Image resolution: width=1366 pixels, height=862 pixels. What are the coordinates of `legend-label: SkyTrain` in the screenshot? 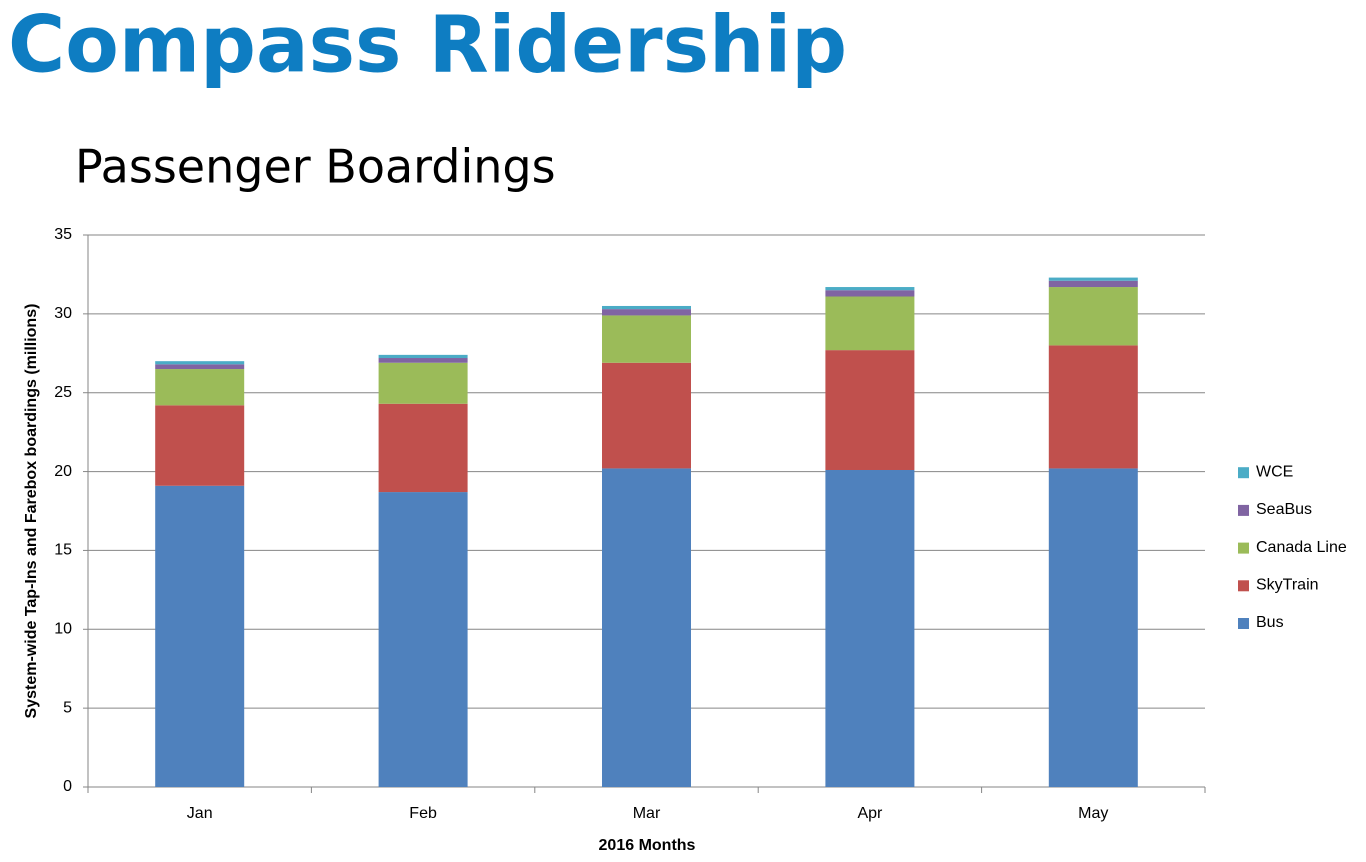 It's located at (1287, 585).